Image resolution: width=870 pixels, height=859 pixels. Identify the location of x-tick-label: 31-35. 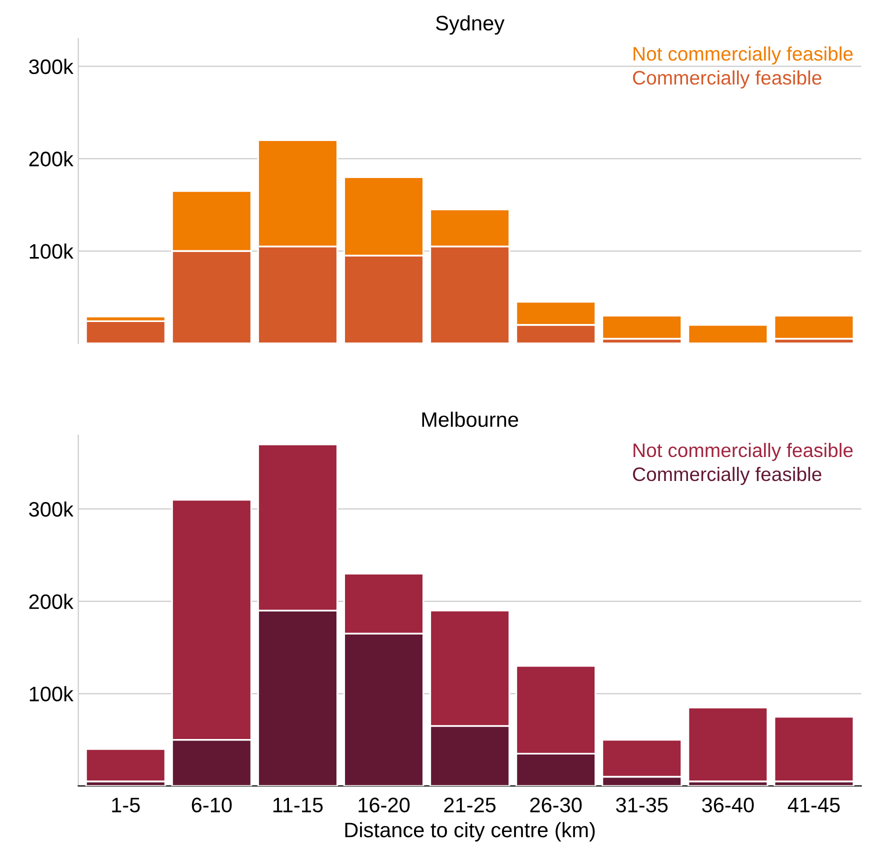
(642, 805).